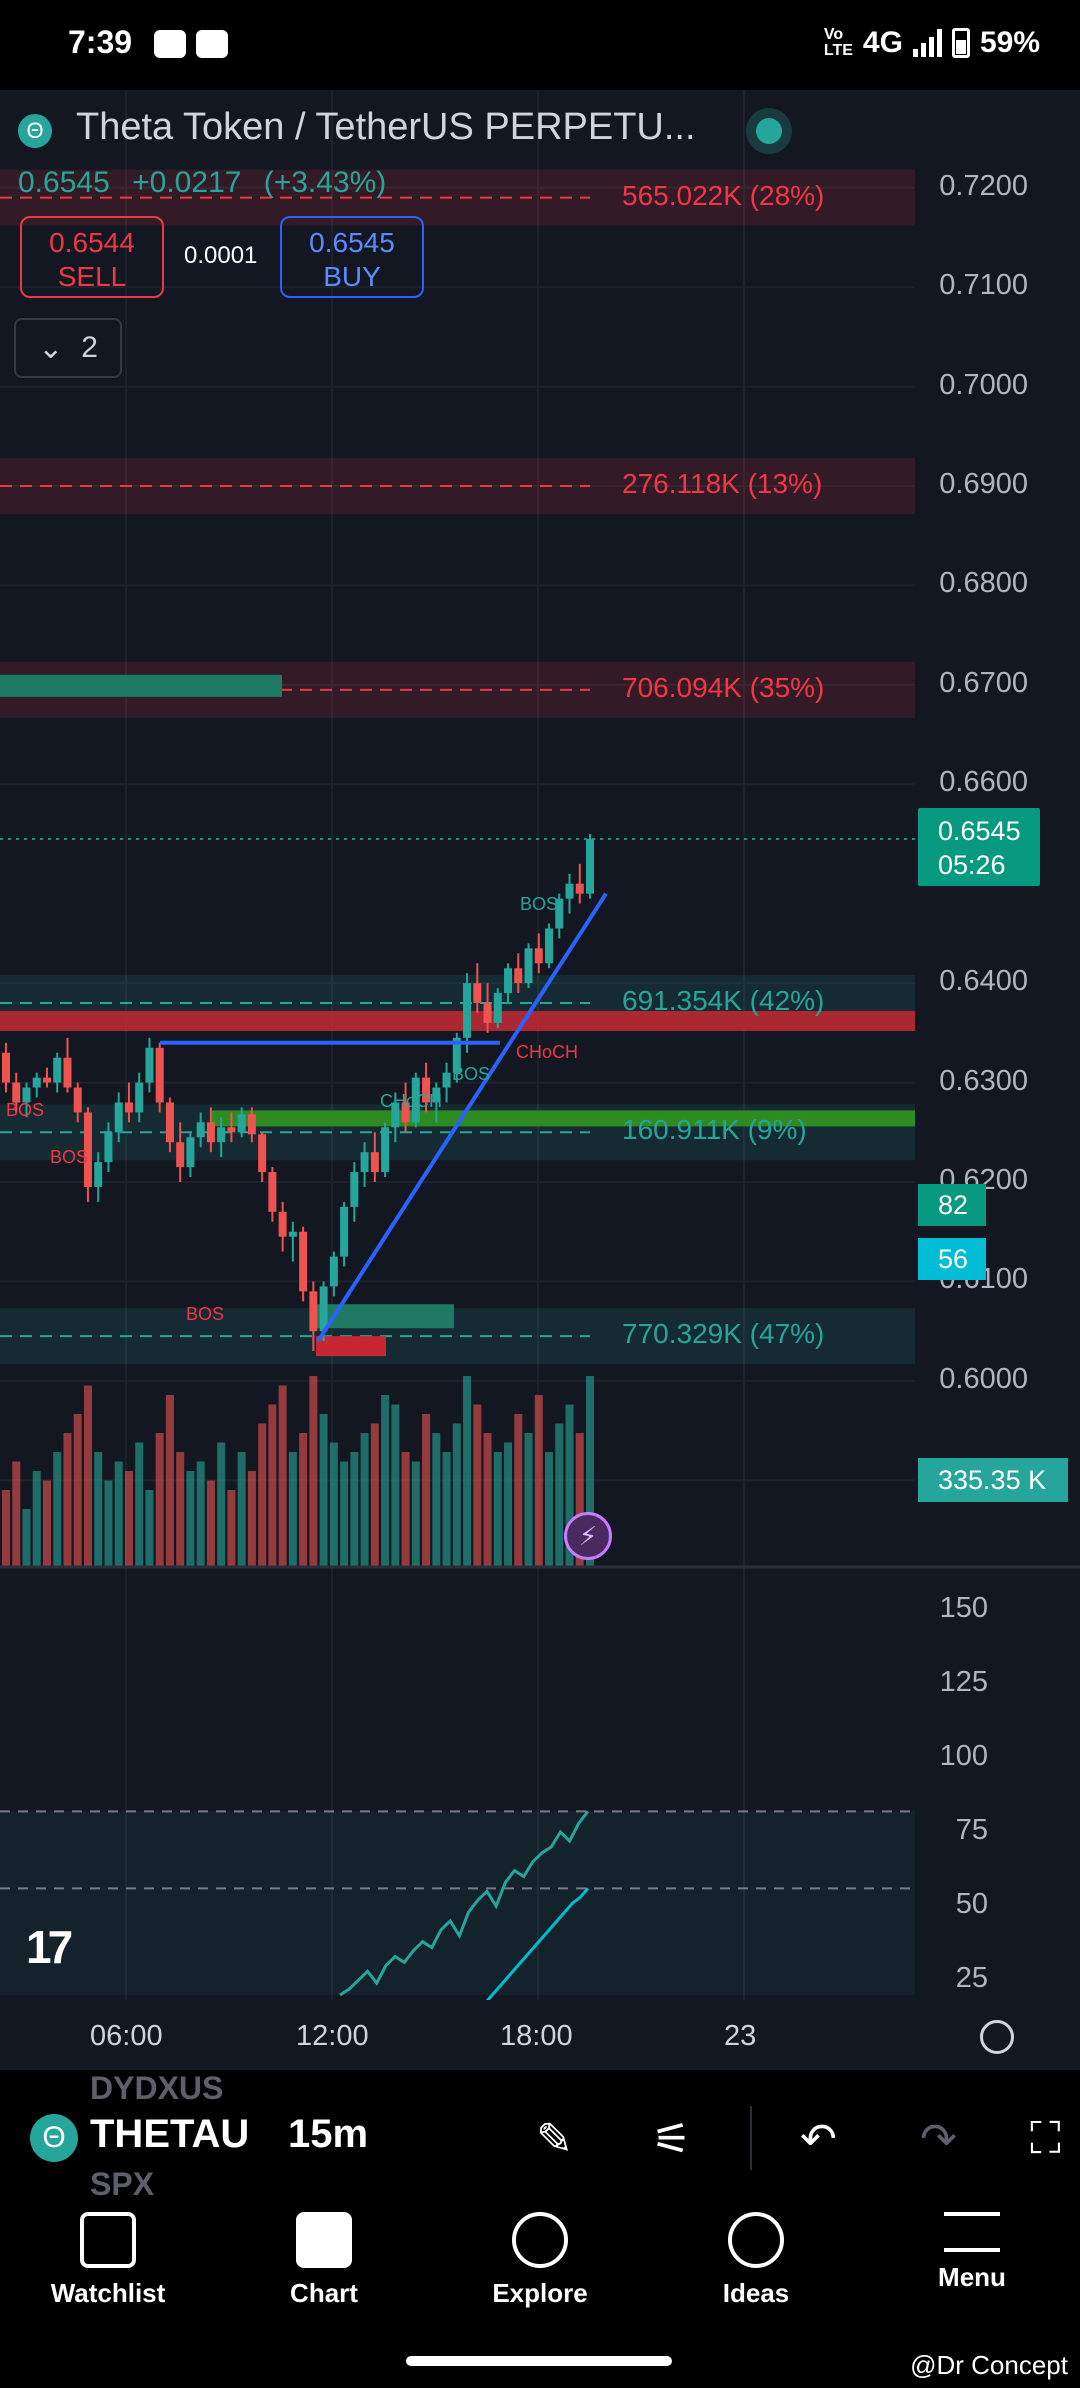  I want to click on price-change: +0.0217, so click(187, 182).